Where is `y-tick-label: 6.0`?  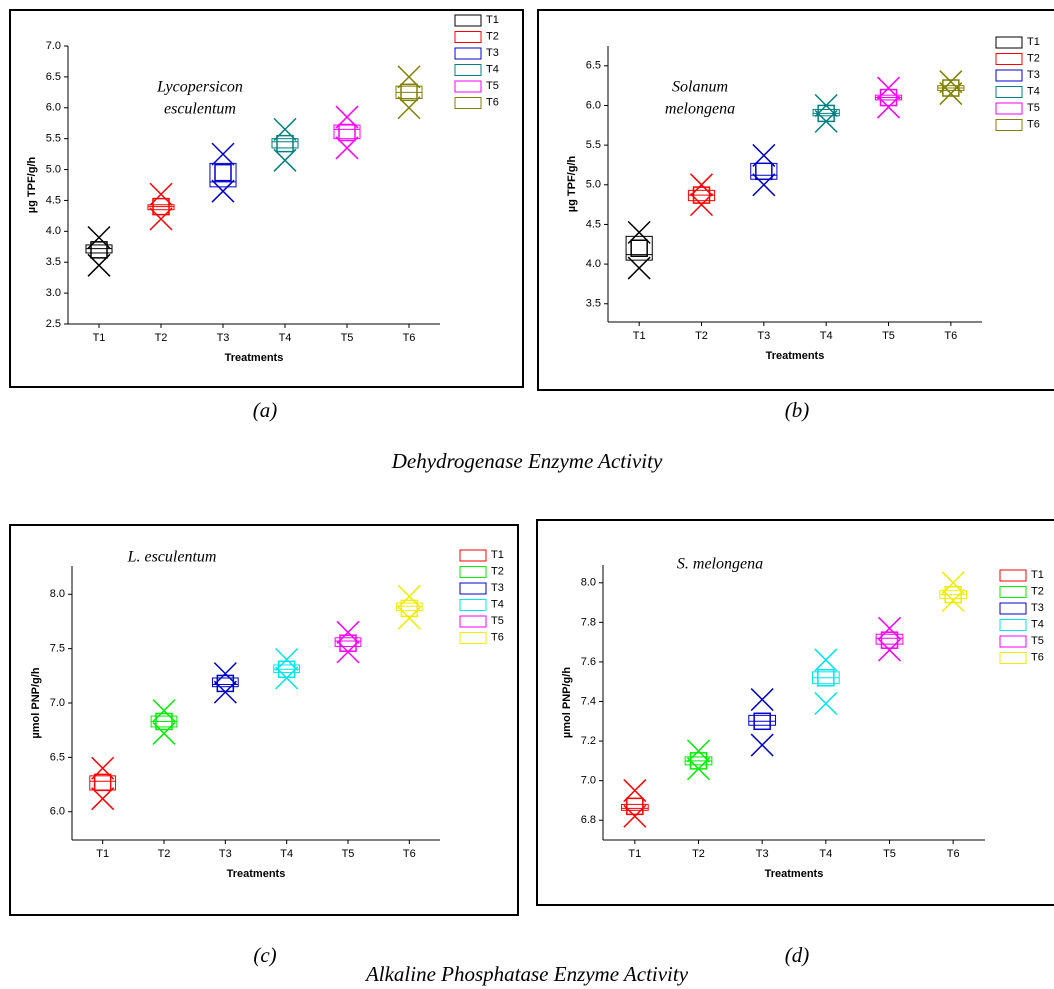
y-tick-label: 6.0 is located at coordinates (53, 108).